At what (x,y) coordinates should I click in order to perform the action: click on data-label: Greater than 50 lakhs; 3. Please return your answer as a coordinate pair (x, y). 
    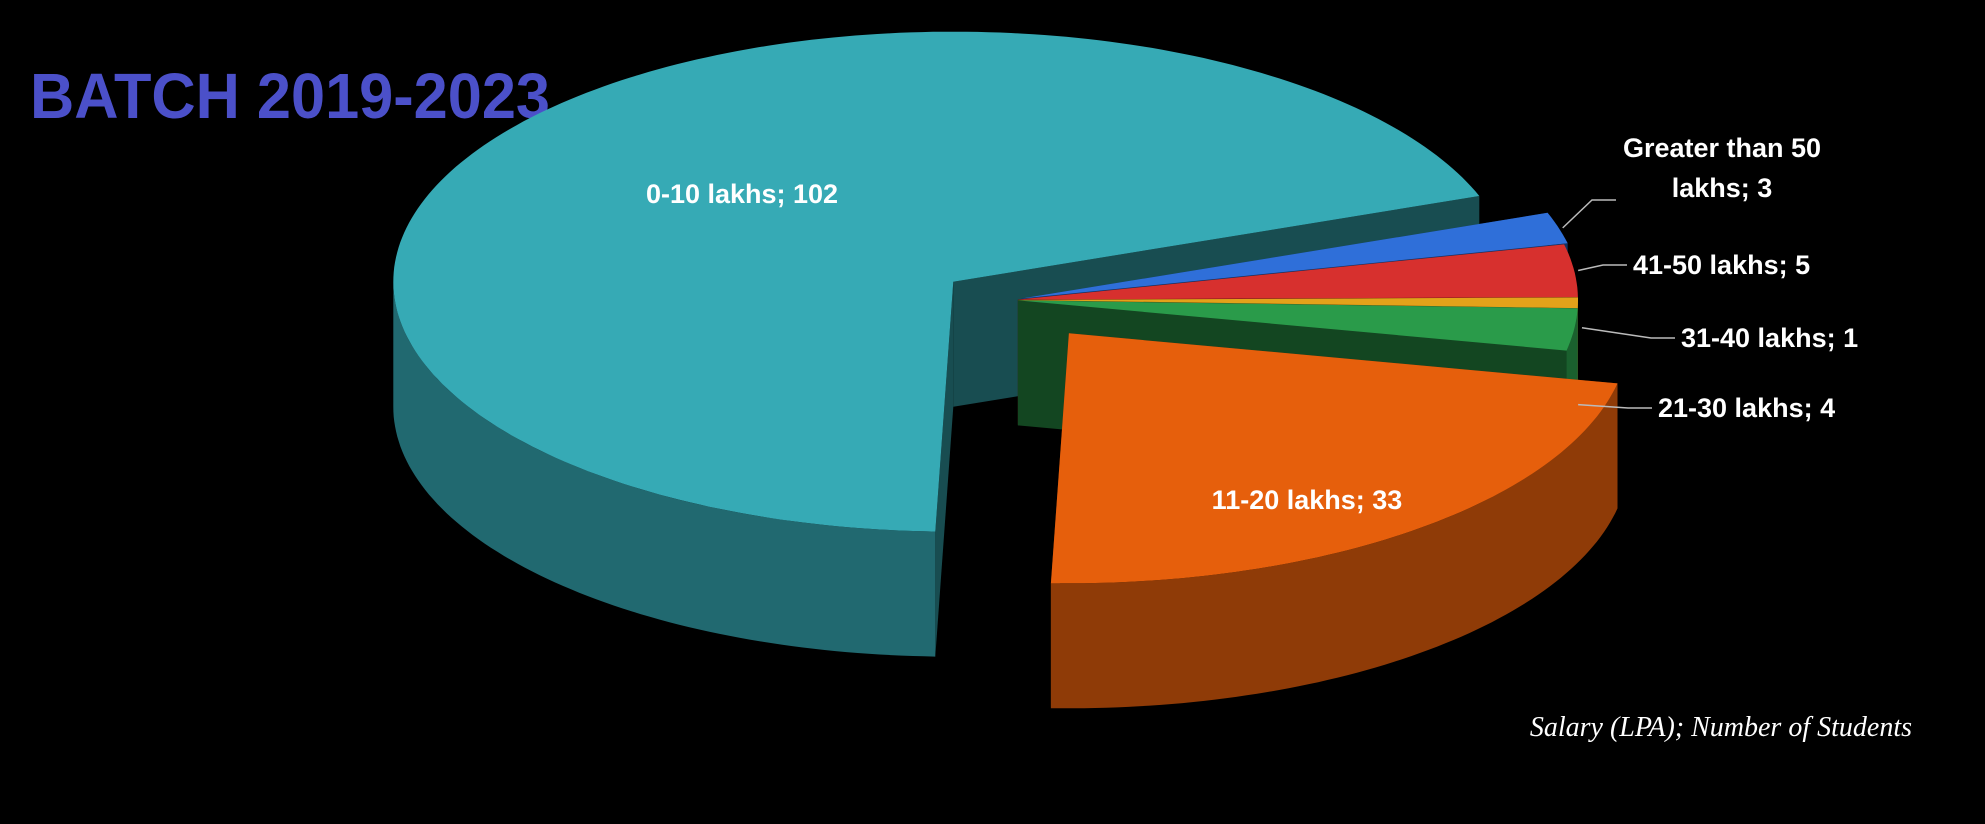
    Looking at the image, I should click on (1722, 168).